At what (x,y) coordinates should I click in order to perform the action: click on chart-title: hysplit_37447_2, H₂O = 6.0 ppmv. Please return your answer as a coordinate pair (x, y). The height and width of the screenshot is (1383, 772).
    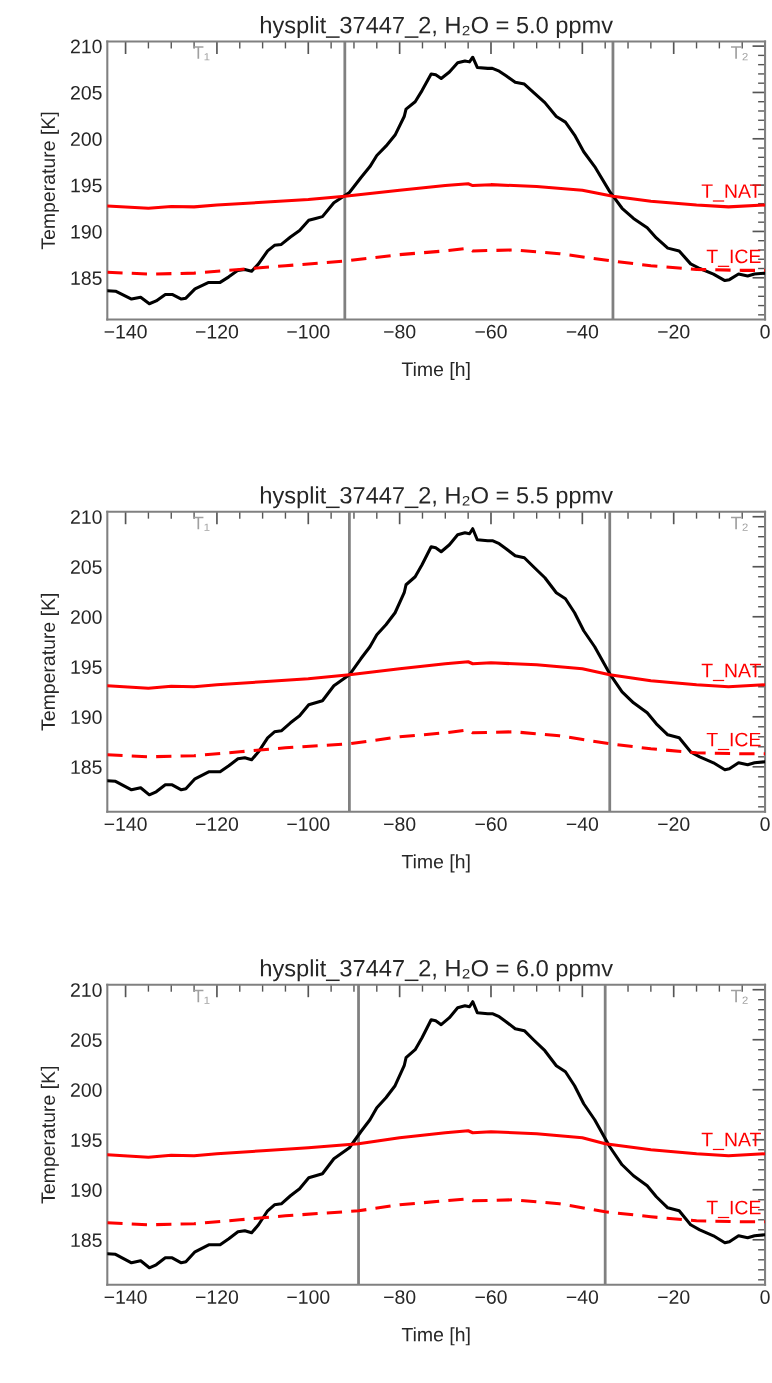
    Looking at the image, I should click on (436, 970).